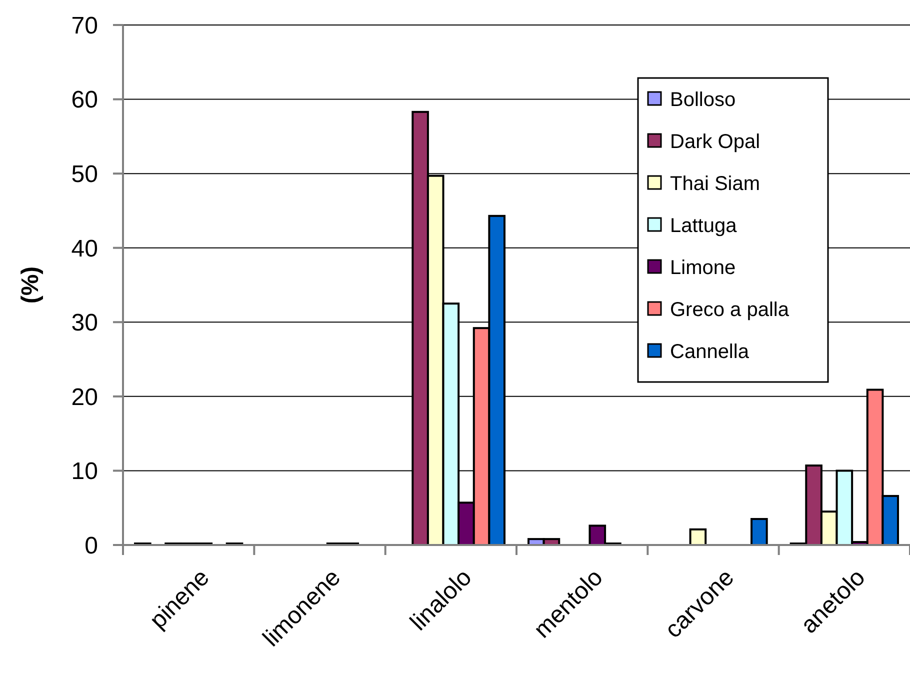 The image size is (910, 684). Describe the element at coordinates (715, 184) in the screenshot. I see `legend-label: Thai Siam` at that location.